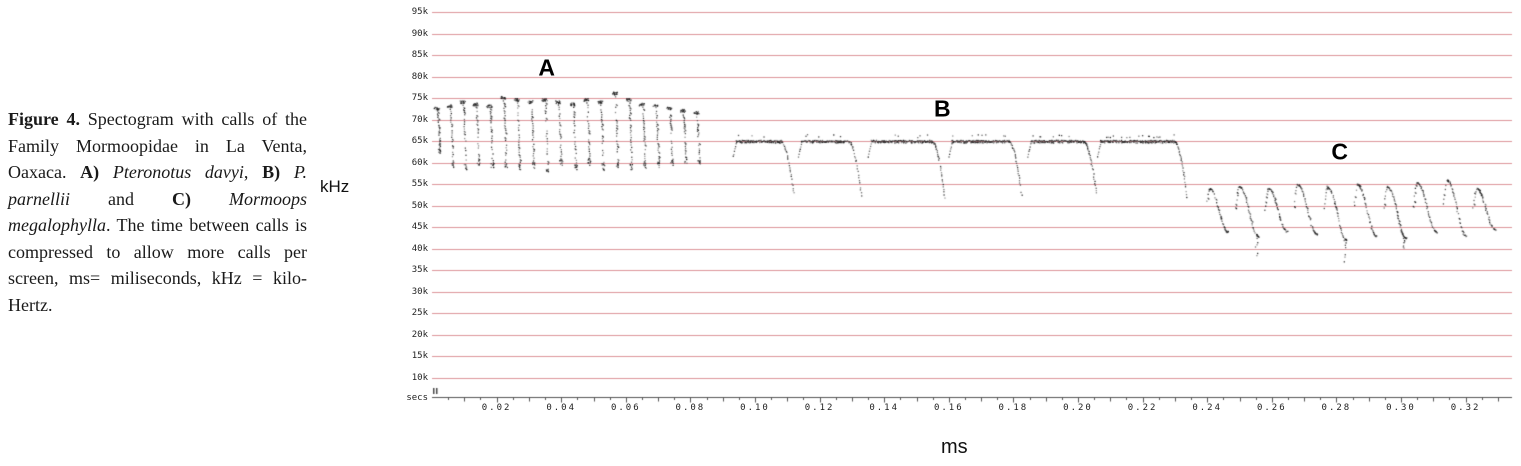 The width and height of the screenshot is (1521, 466). What do you see at coordinates (271, 172) in the screenshot?
I see `caption-bold-text: B)` at bounding box center [271, 172].